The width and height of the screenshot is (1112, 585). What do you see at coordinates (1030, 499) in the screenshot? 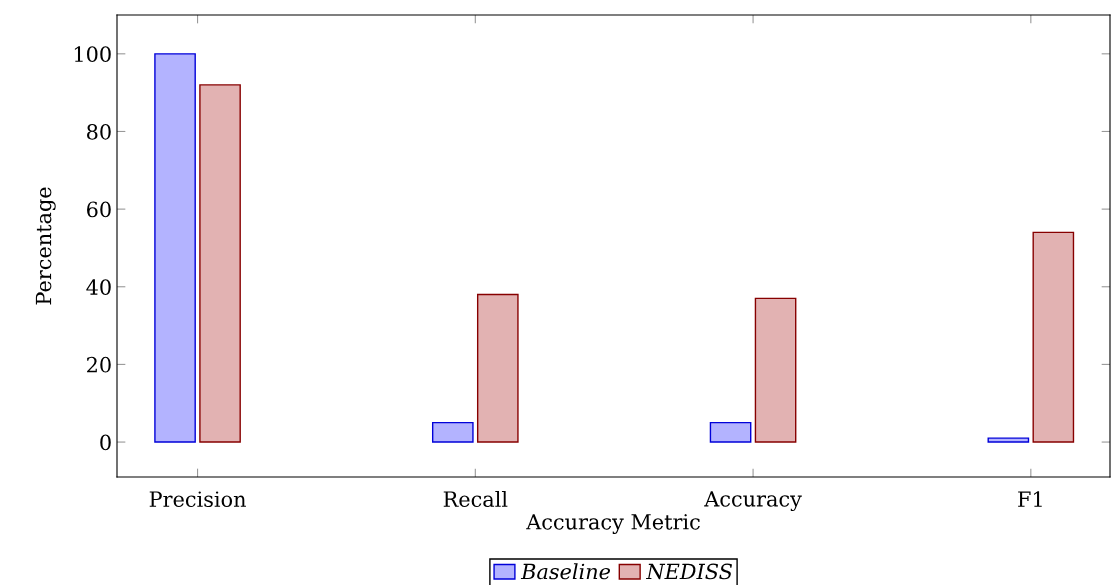
I see `x-tick-label: F1` at bounding box center [1030, 499].